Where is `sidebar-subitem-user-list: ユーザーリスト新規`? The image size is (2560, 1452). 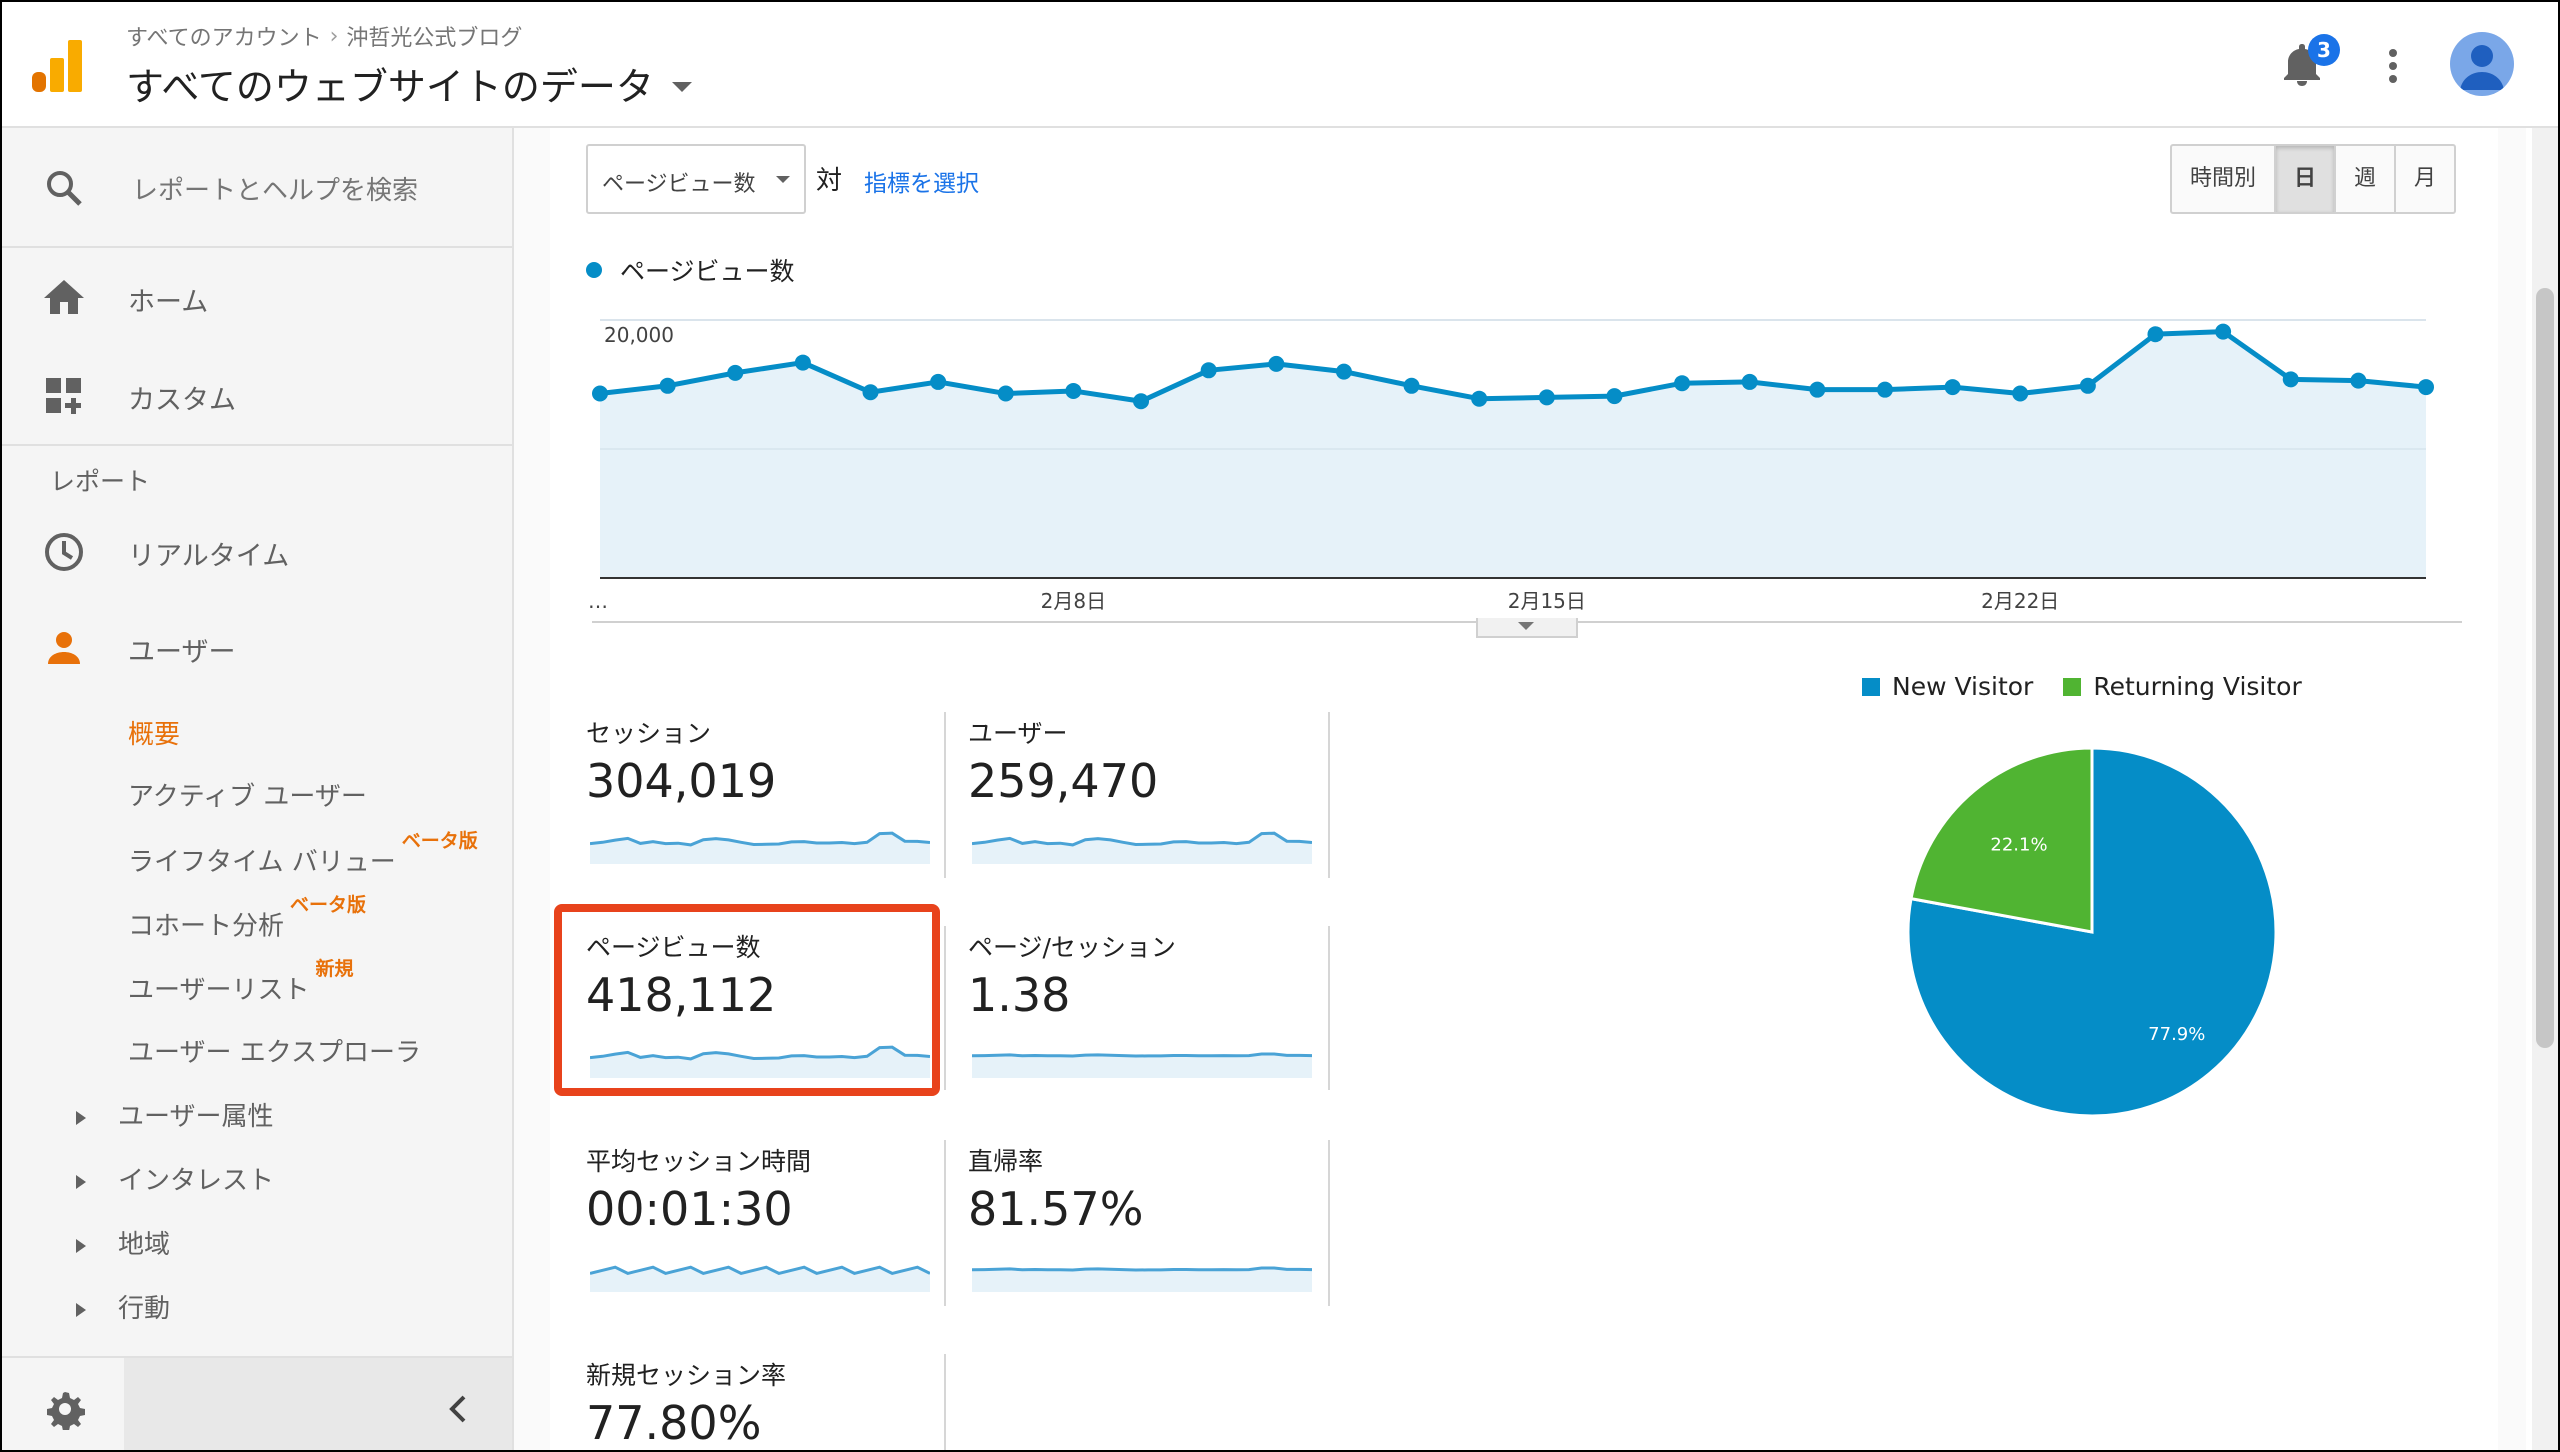
sidebar-subitem-user-list: ユーザーリスト新規 is located at coordinates (241, 982).